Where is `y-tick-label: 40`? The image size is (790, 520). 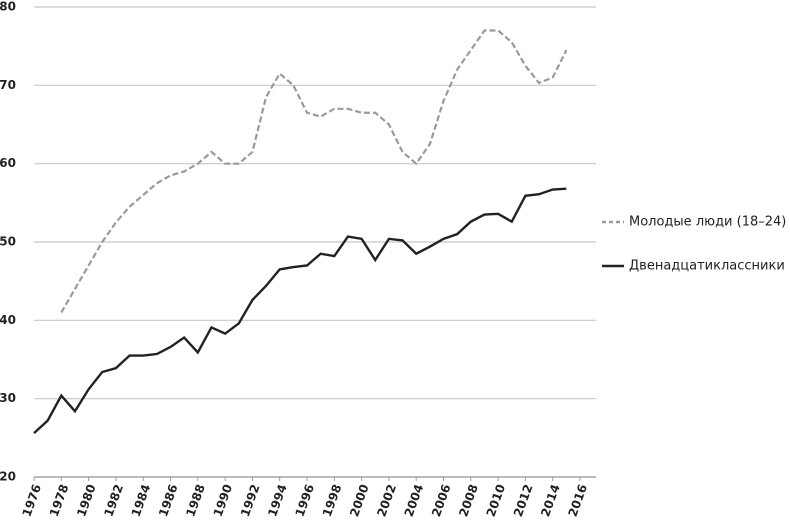
y-tick-label: 40 is located at coordinates (8, 320).